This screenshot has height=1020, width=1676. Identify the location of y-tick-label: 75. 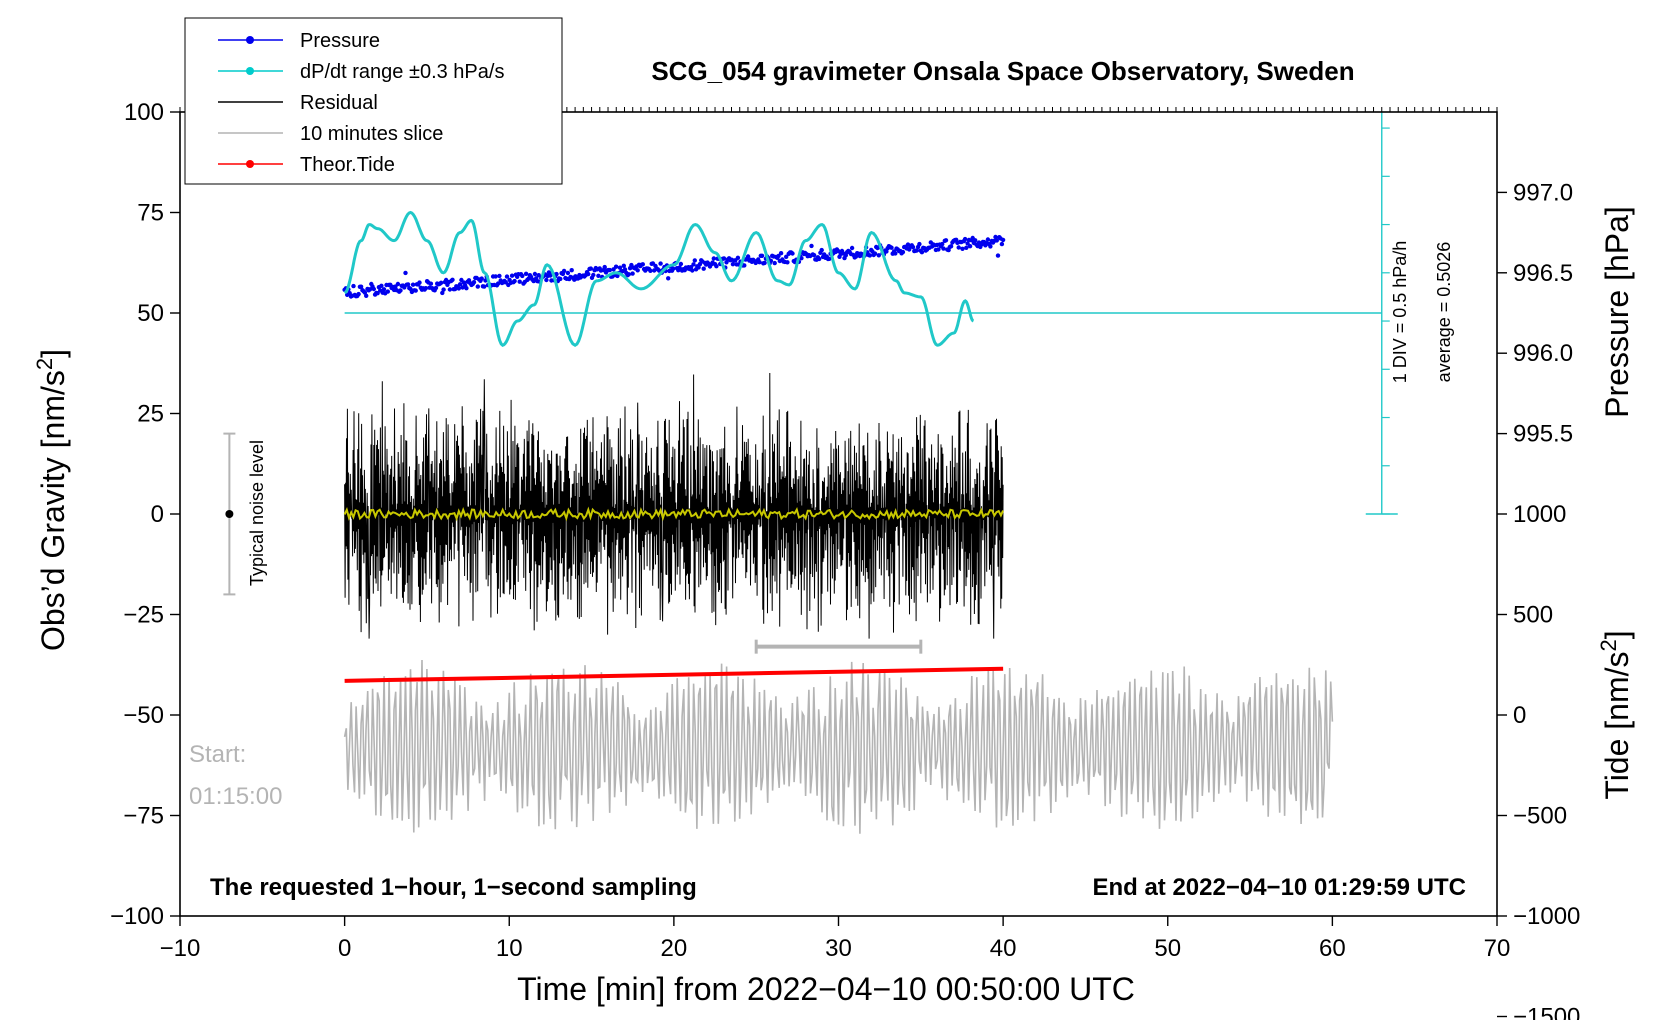
(150, 213).